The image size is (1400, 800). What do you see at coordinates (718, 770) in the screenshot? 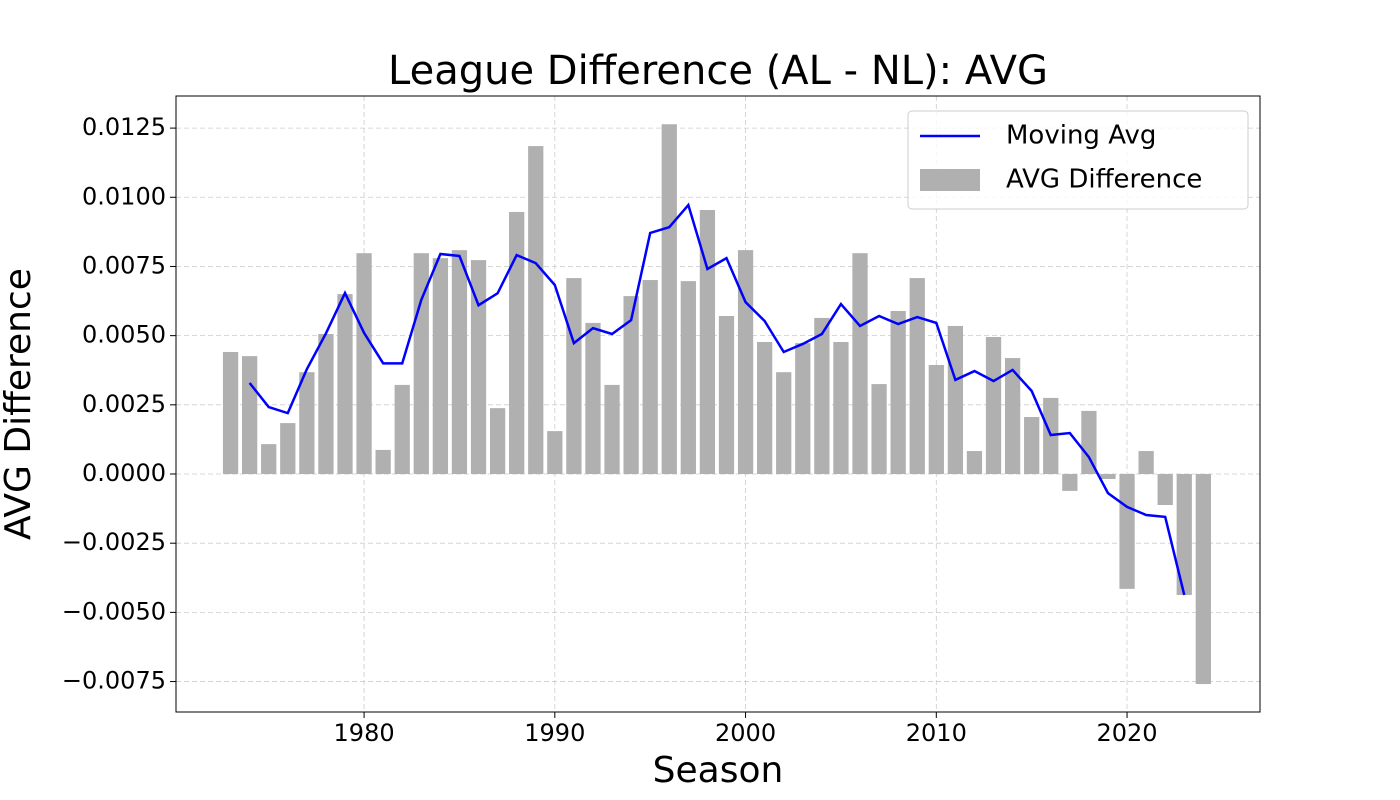
I see `x-axis-label: Season` at bounding box center [718, 770].